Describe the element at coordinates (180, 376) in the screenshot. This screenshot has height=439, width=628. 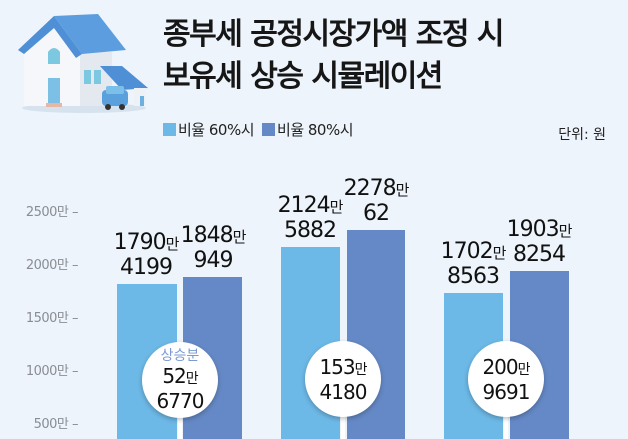
I see `increase-top: 52만` at that location.